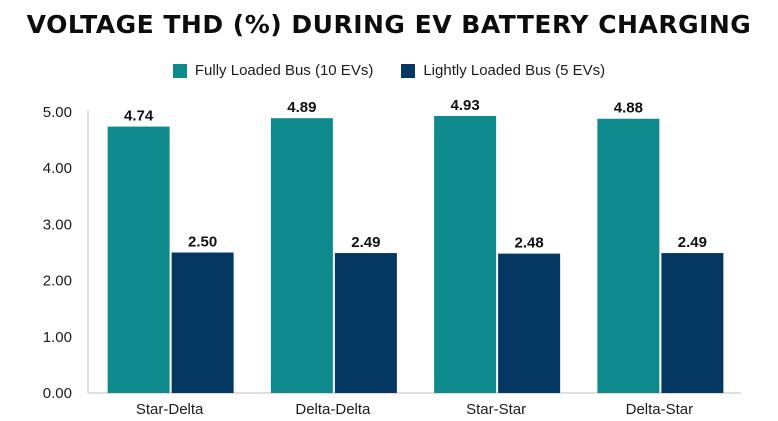  I want to click on y-tick-label: 3.00, so click(57, 224).